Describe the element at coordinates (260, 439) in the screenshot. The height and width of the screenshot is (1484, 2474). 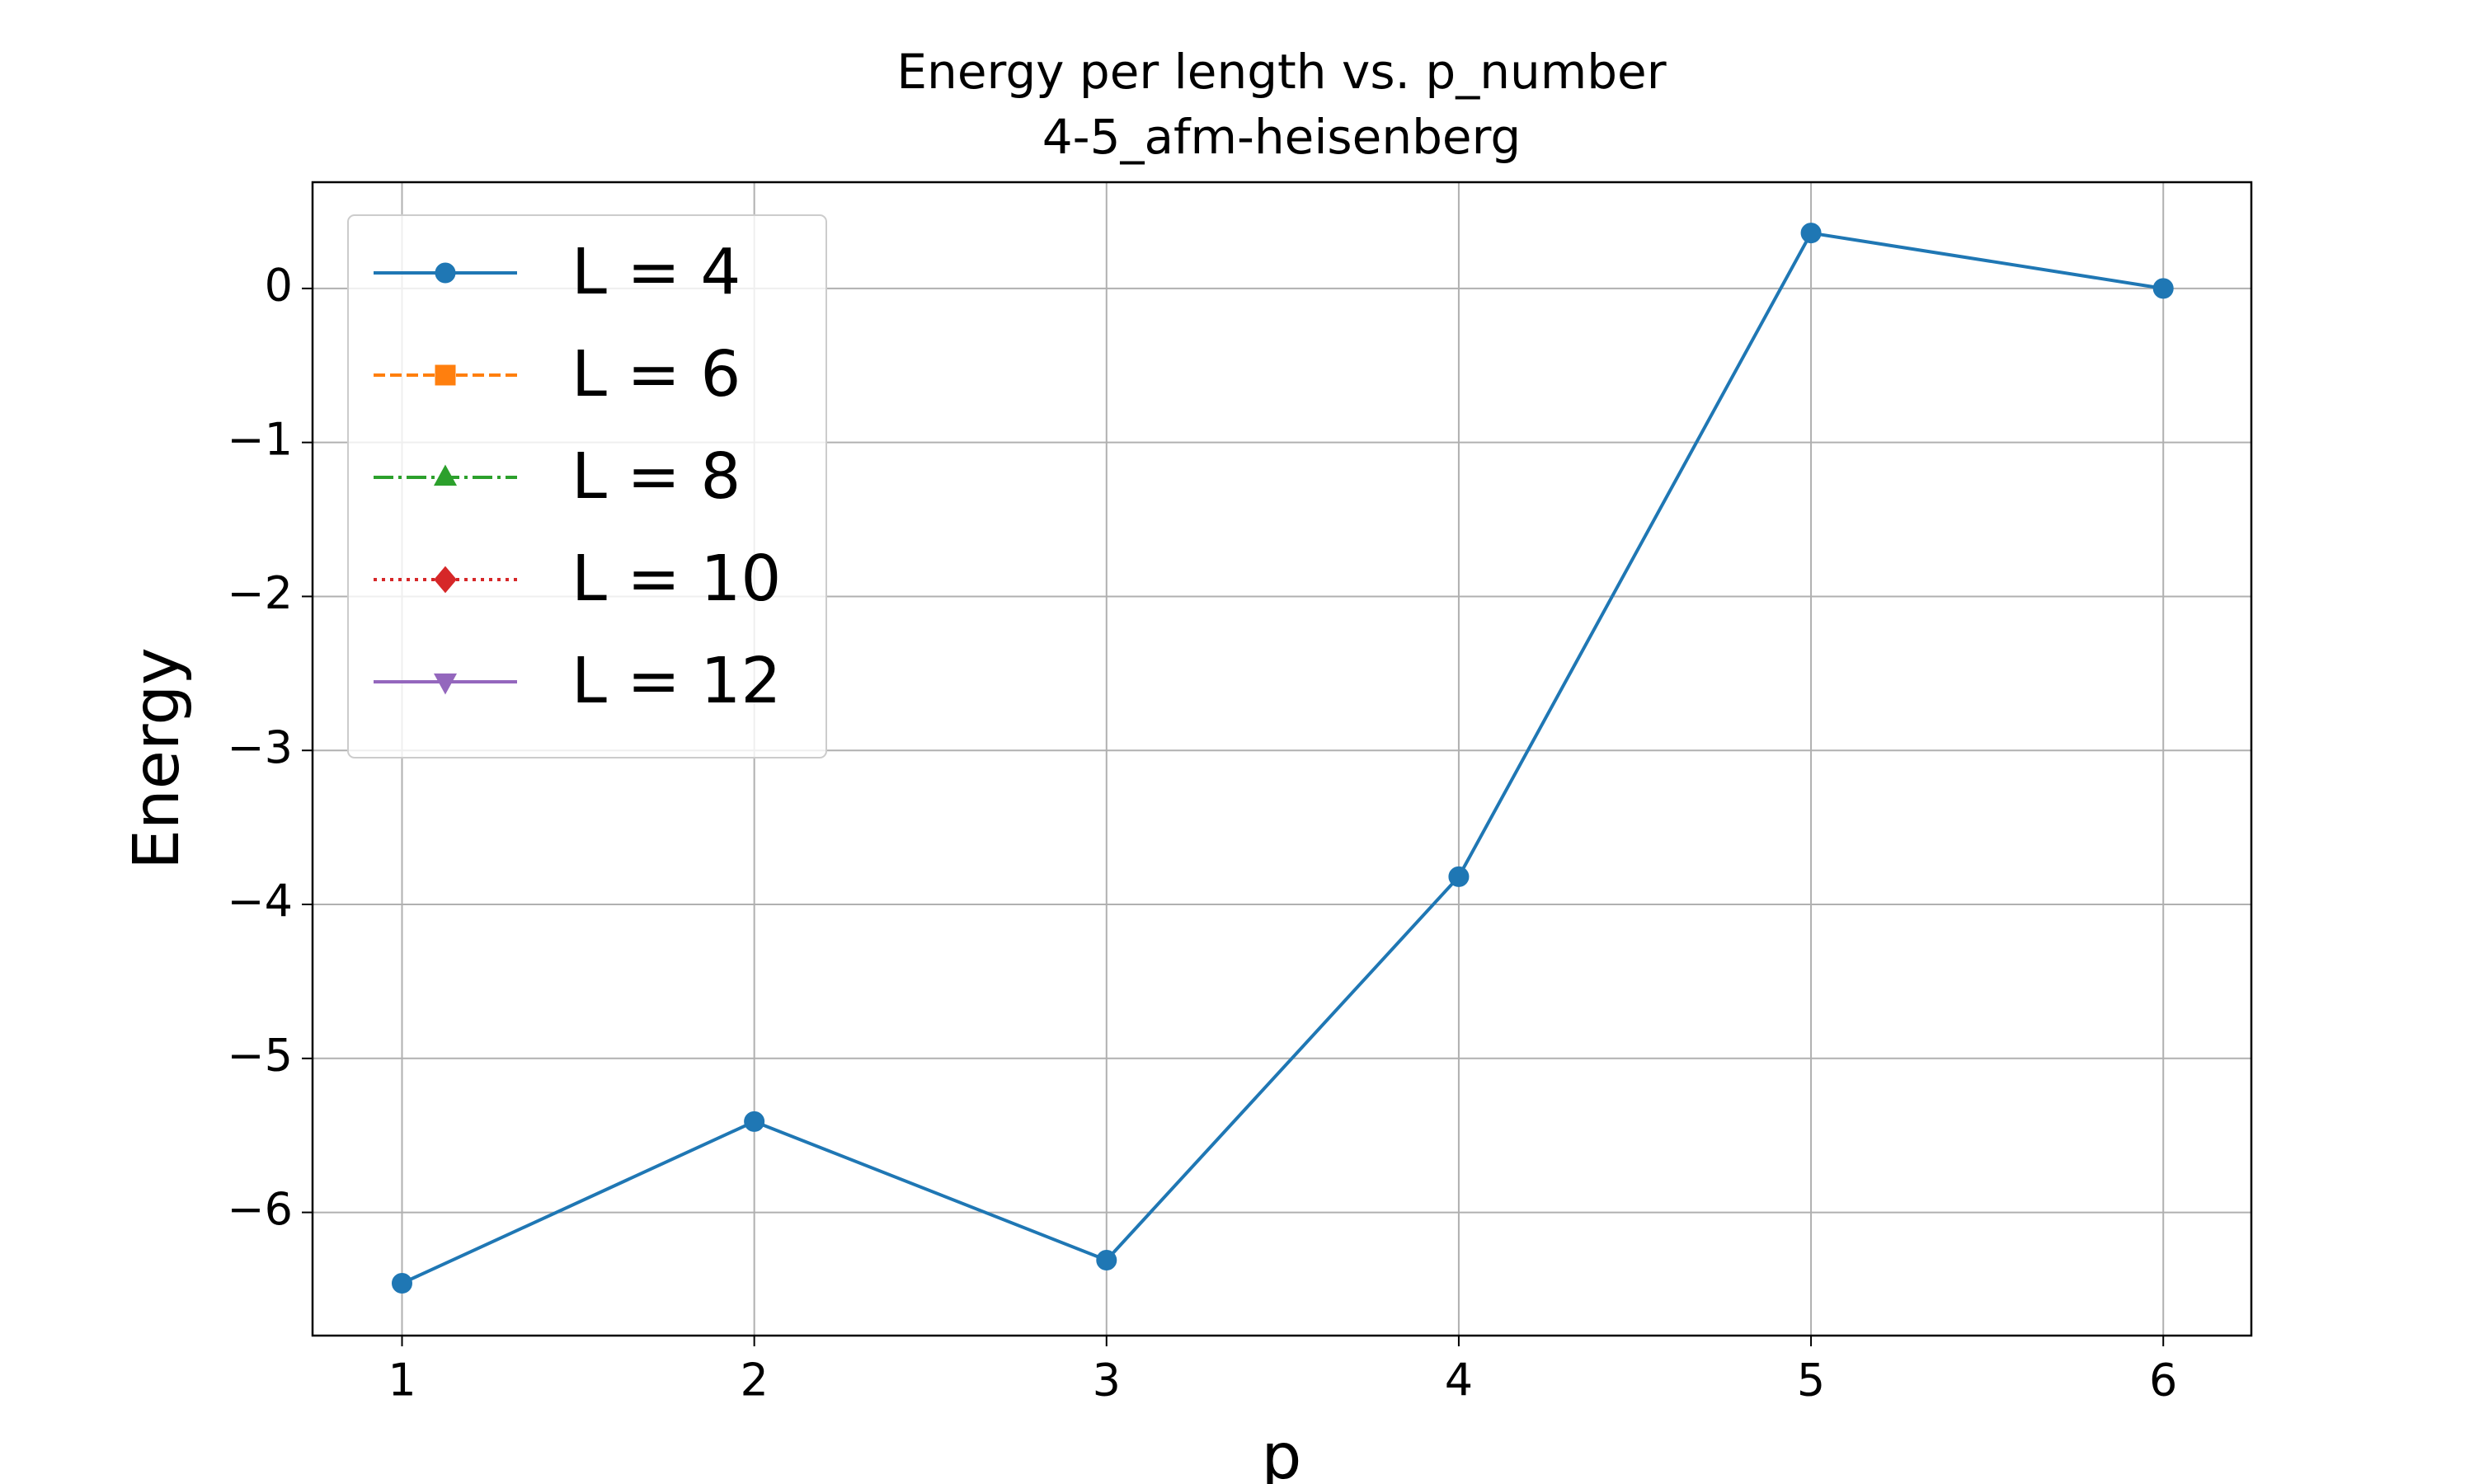
I see `y-tick-label: −1` at that location.